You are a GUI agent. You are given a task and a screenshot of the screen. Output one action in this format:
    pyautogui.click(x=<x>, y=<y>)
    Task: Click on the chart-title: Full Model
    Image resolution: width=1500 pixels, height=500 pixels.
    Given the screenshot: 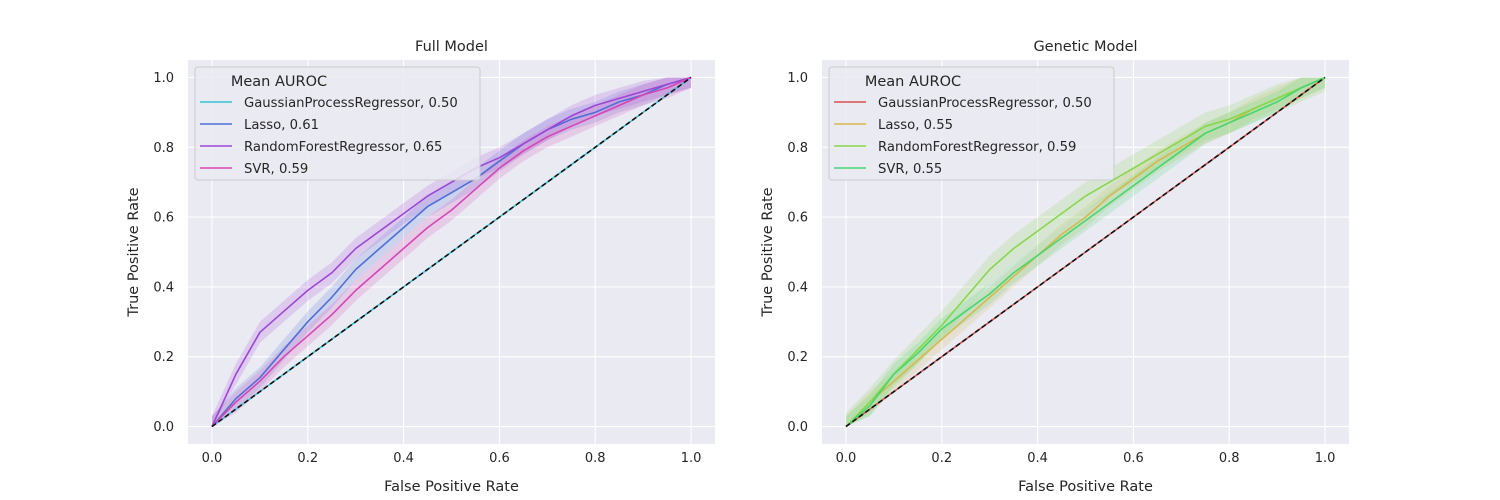 What is the action you would take?
    pyautogui.click(x=451, y=47)
    